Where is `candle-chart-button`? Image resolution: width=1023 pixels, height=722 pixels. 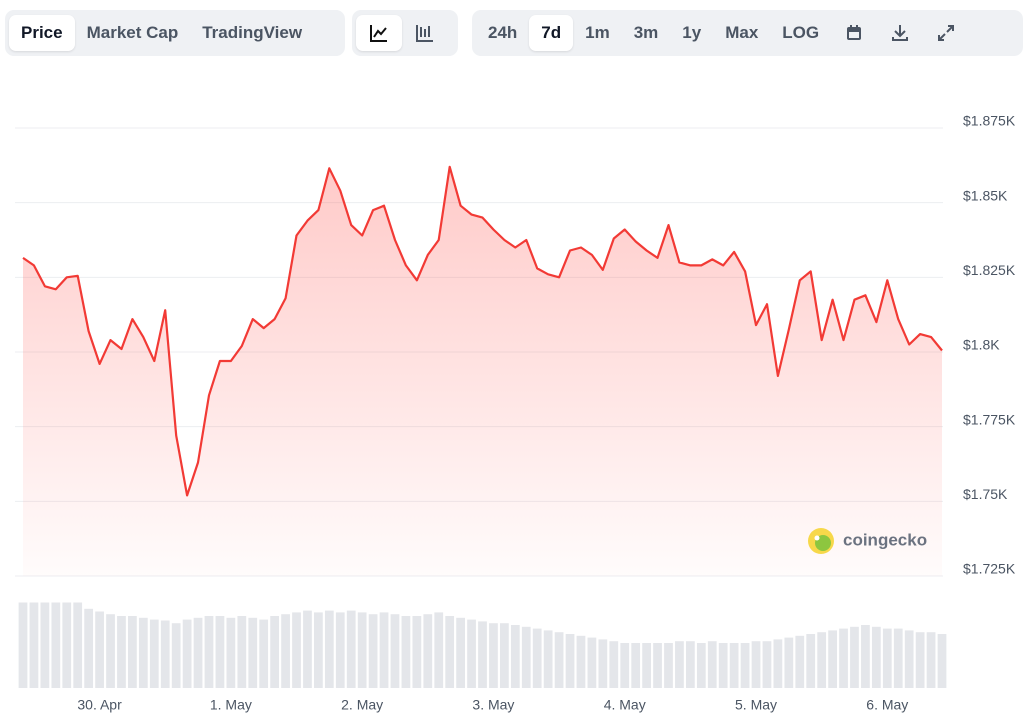 candle-chart-button is located at coordinates (425, 33).